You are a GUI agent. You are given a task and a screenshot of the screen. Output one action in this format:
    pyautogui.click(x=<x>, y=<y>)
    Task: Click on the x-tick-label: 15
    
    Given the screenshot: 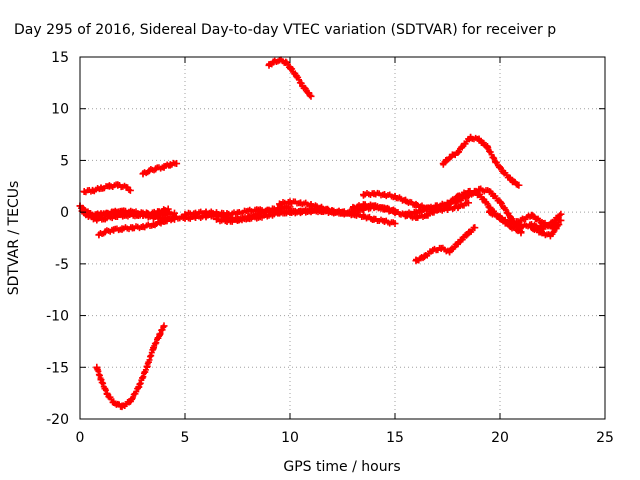 What is the action you would take?
    pyautogui.click(x=395, y=438)
    